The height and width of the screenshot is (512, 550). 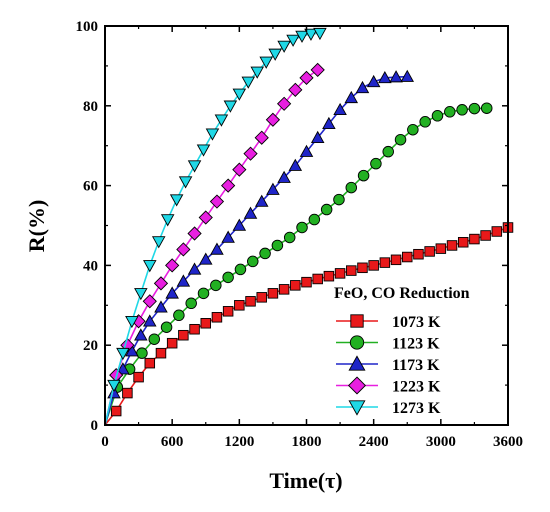 What do you see at coordinates (416, 365) in the screenshot?
I see `legend-label: 1173 K` at bounding box center [416, 365].